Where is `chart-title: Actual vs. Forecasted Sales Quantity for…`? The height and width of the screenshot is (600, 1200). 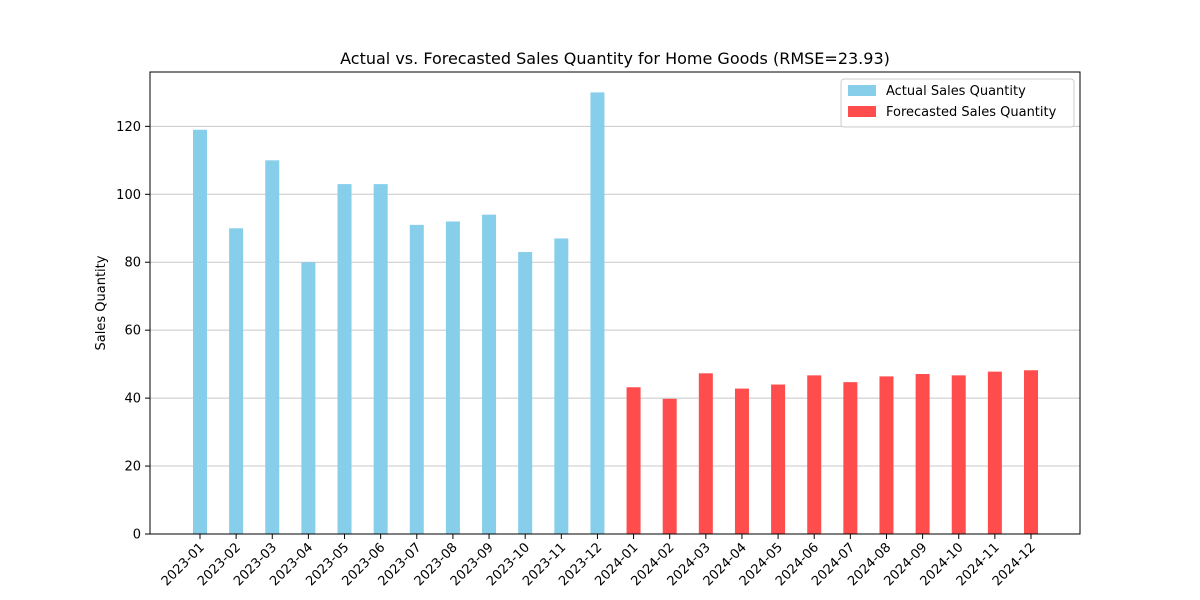
chart-title: Actual vs. Forecasted Sales Quantity for… is located at coordinates (615, 58).